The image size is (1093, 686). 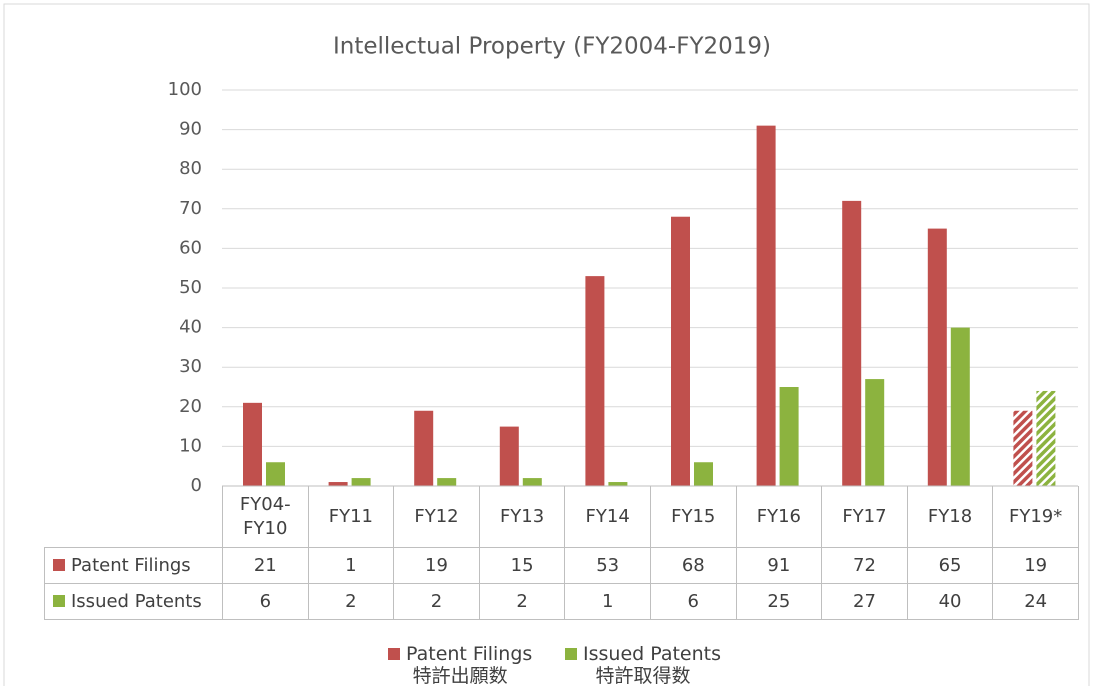 I want to click on table-row-name: Patent Filings, so click(x=133, y=565).